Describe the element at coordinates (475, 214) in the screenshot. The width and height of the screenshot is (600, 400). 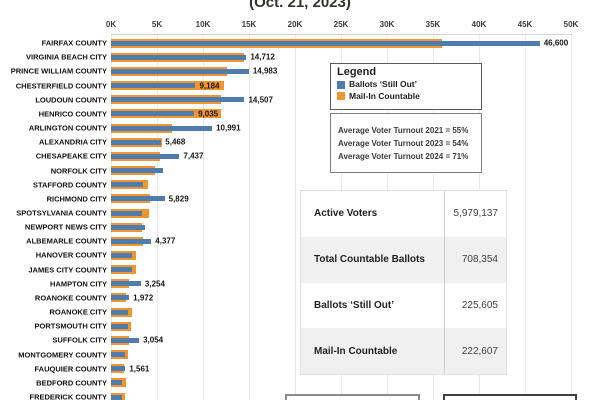
I see `summary-row-value: 5,979,137` at that location.